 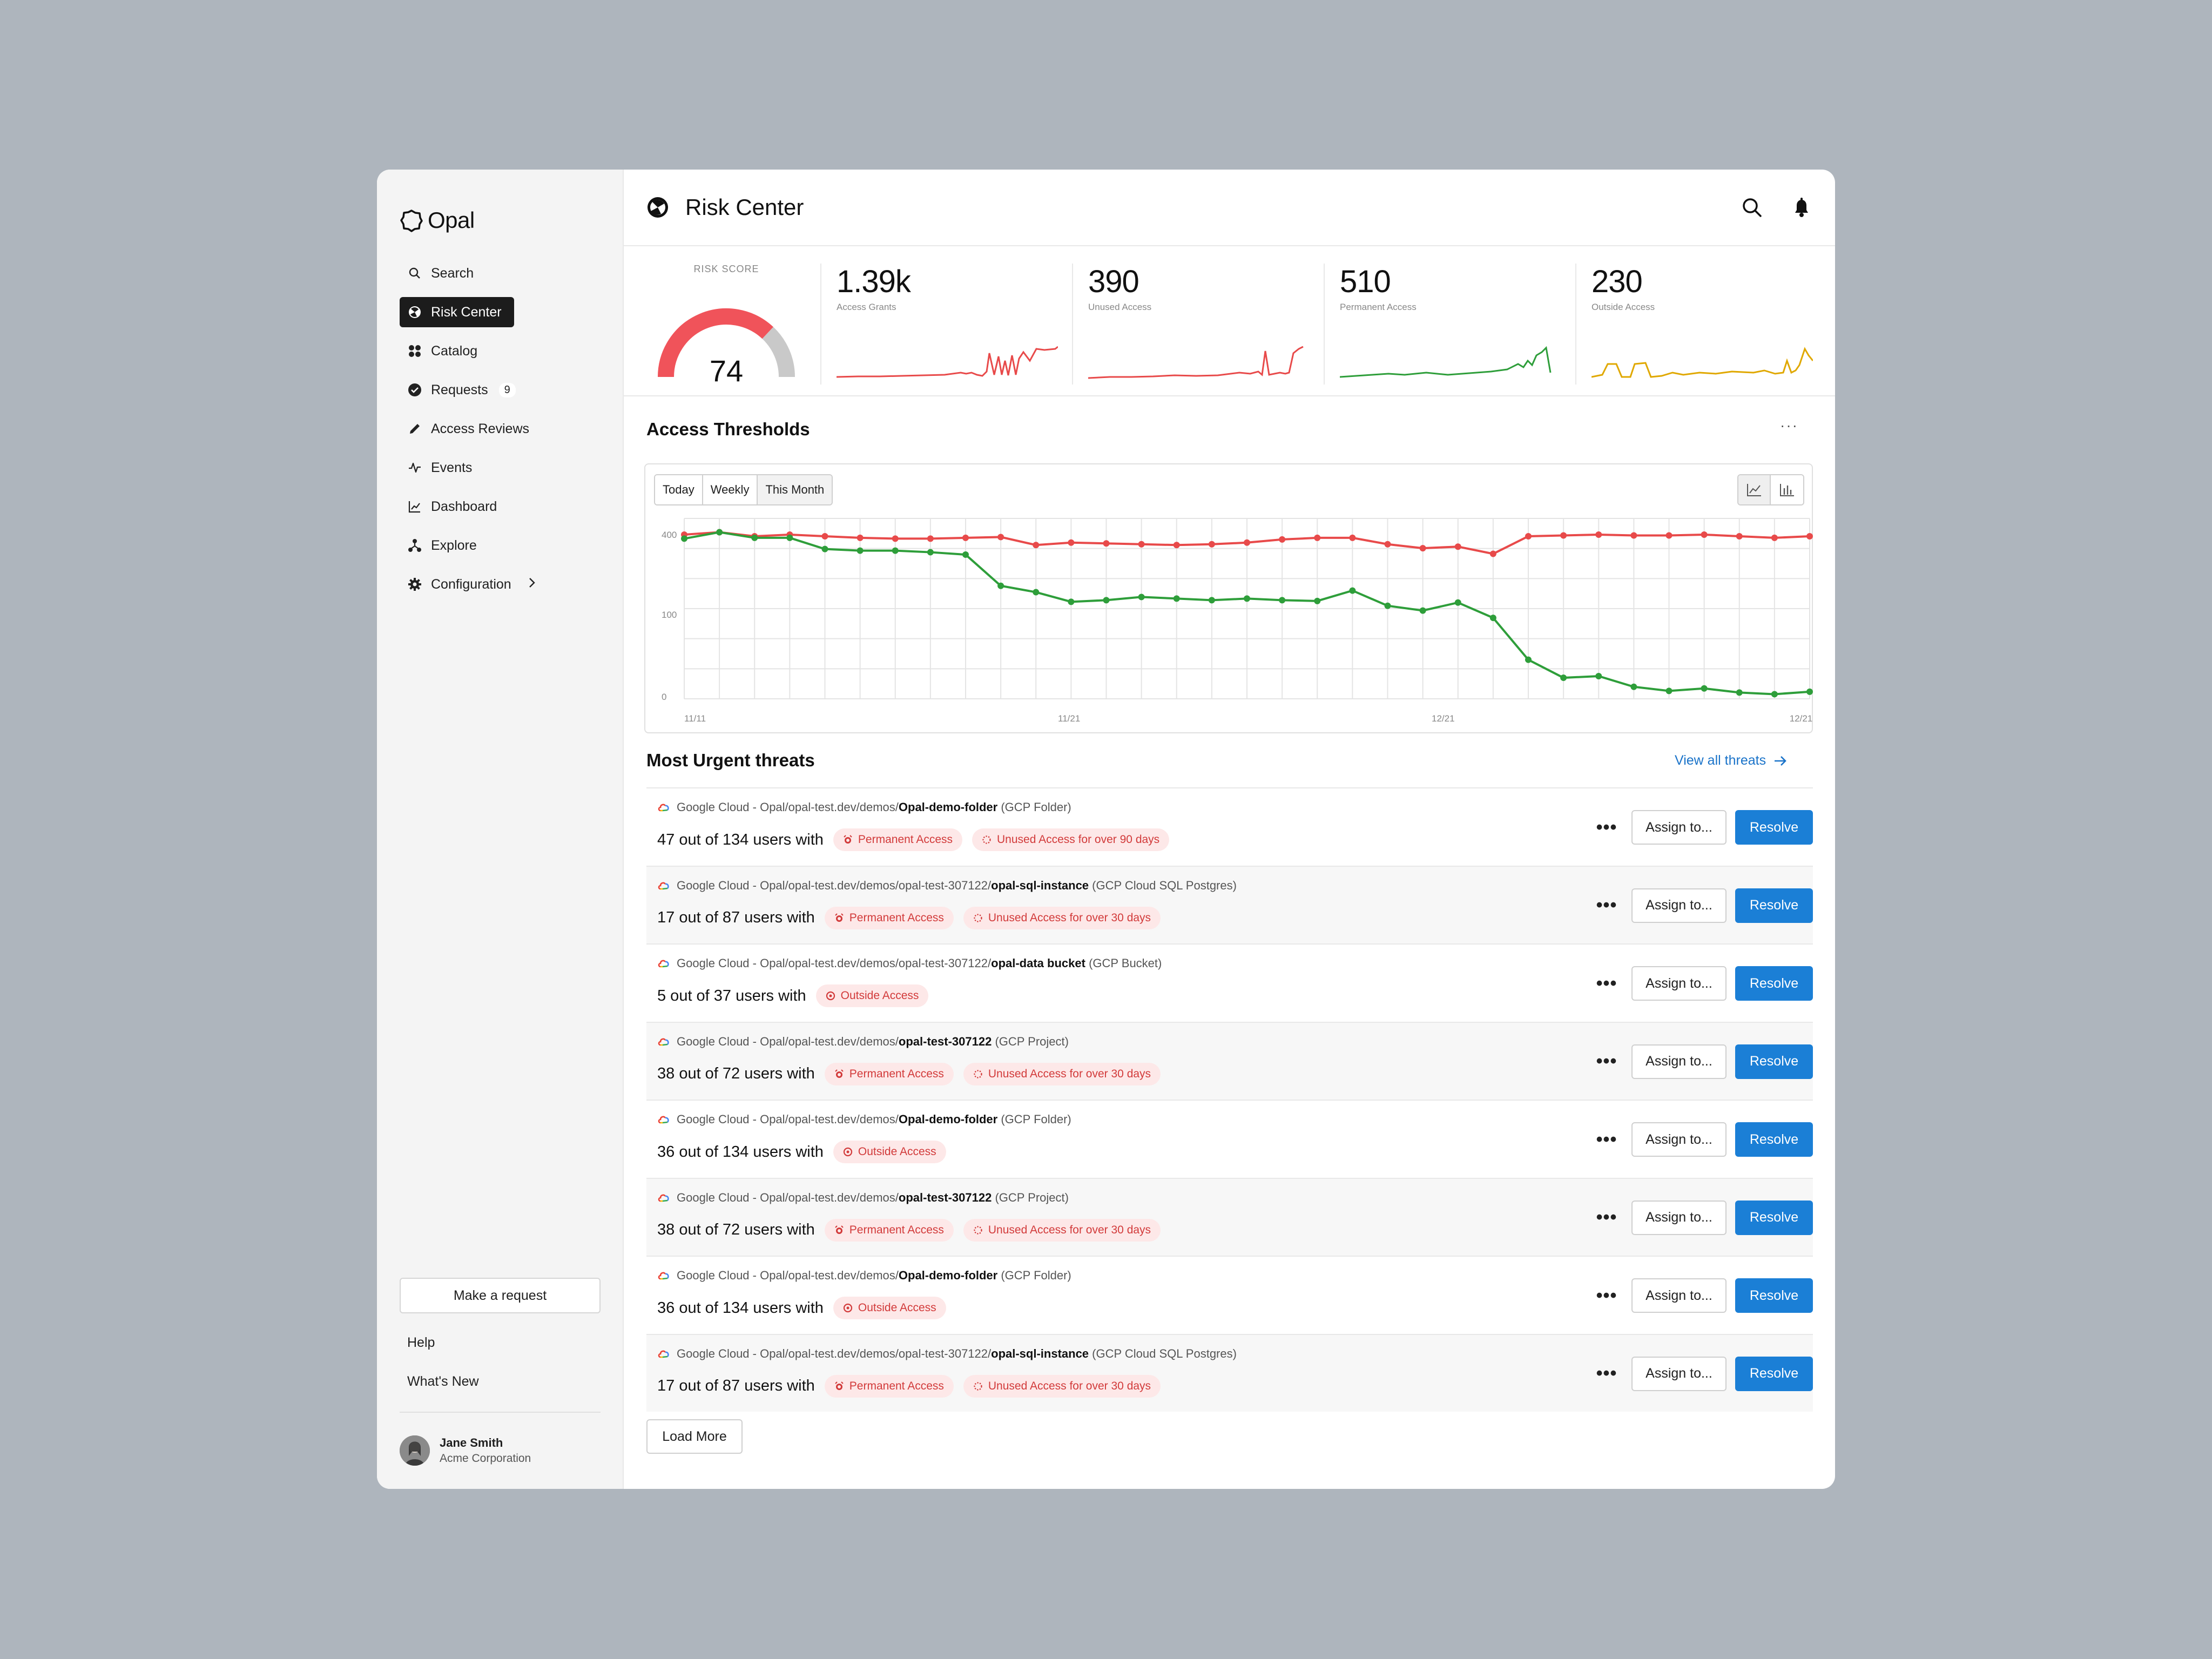 What do you see at coordinates (1113, 281) in the screenshot?
I see `stat-value: 390` at bounding box center [1113, 281].